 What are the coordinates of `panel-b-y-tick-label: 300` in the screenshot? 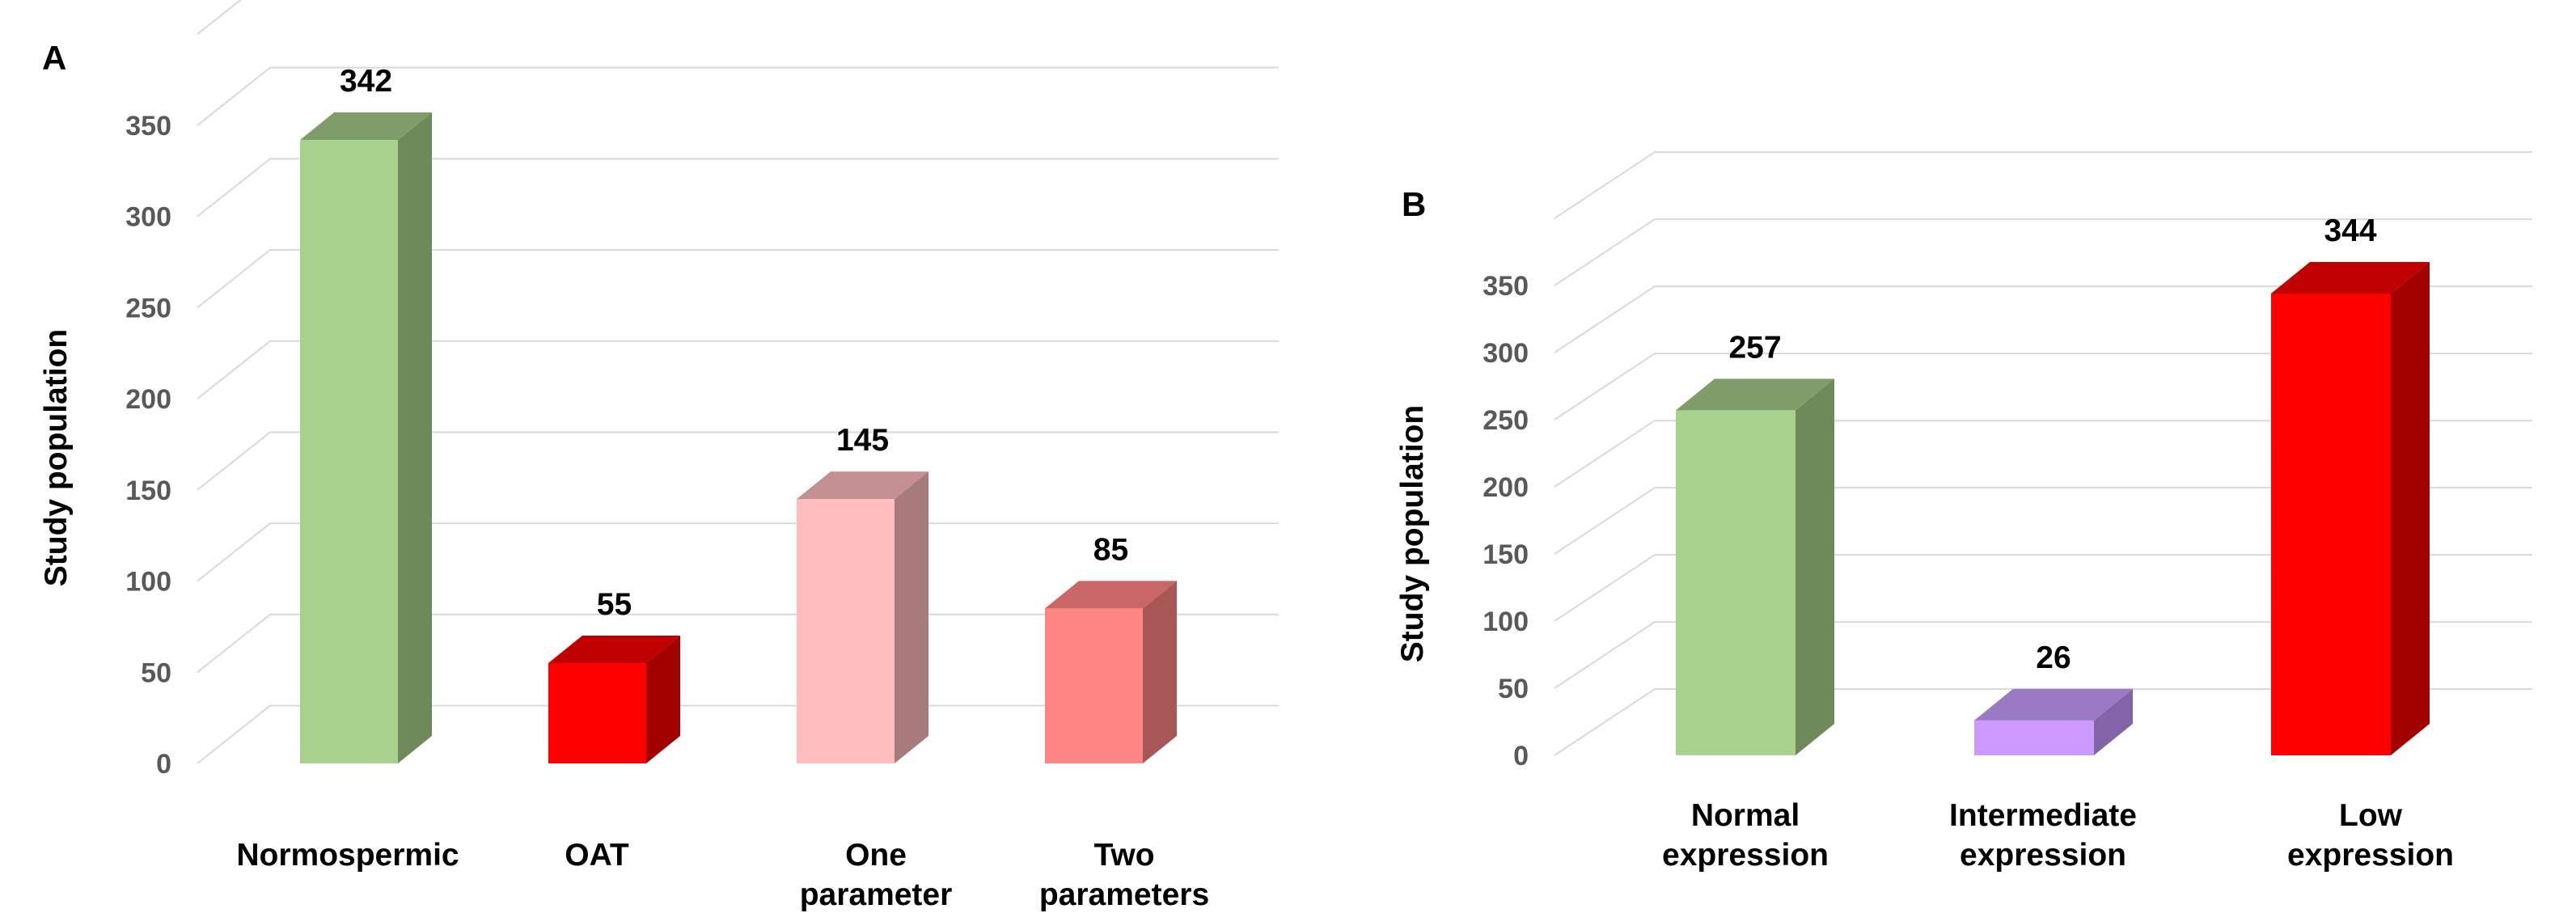 It's located at (1506, 353).